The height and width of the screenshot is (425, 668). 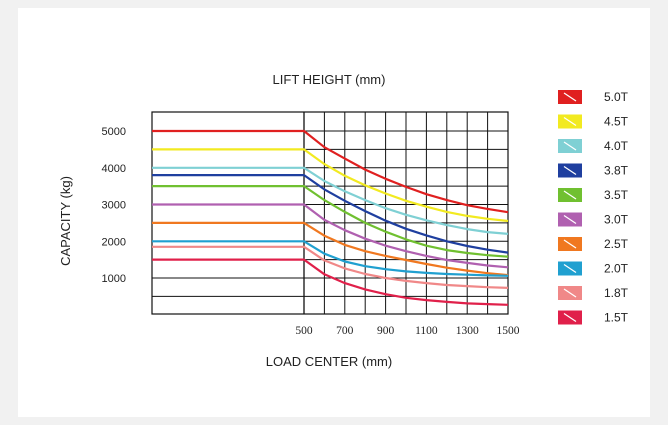 What do you see at coordinates (593, 219) in the screenshot?
I see `legend-item-3.0T: 3.0T` at bounding box center [593, 219].